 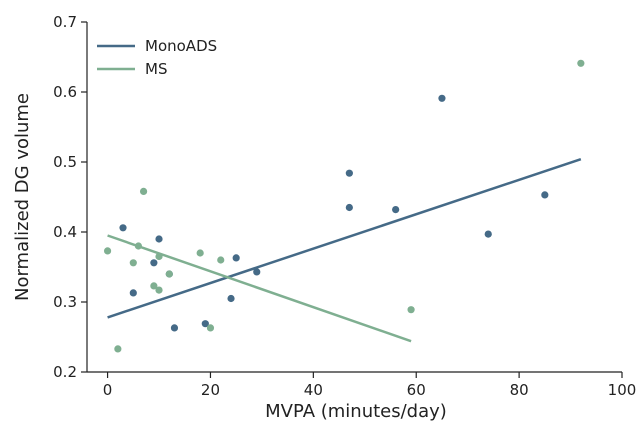 I want to click on y-tick-label: 0.3, so click(x=65, y=302).